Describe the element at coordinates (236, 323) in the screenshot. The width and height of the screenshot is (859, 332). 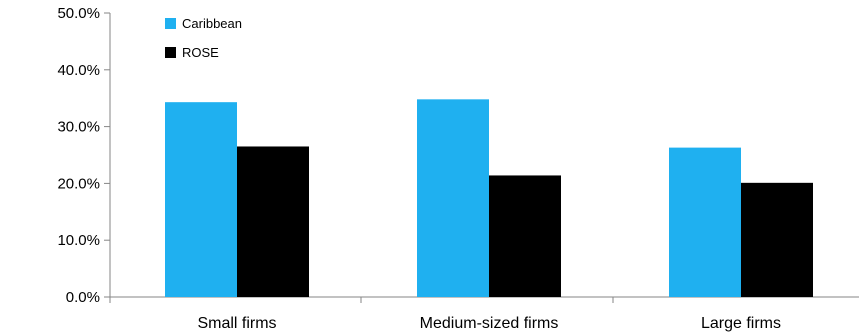
I see `x-category-label: Small firms` at that location.